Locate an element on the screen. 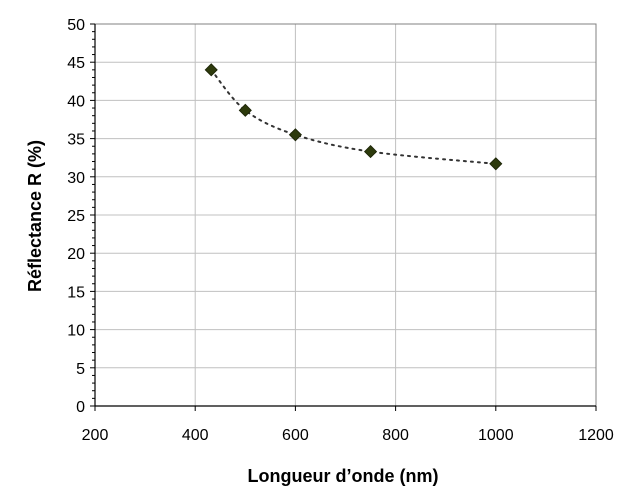 The width and height of the screenshot is (618, 487). data-points is located at coordinates (353, 117).